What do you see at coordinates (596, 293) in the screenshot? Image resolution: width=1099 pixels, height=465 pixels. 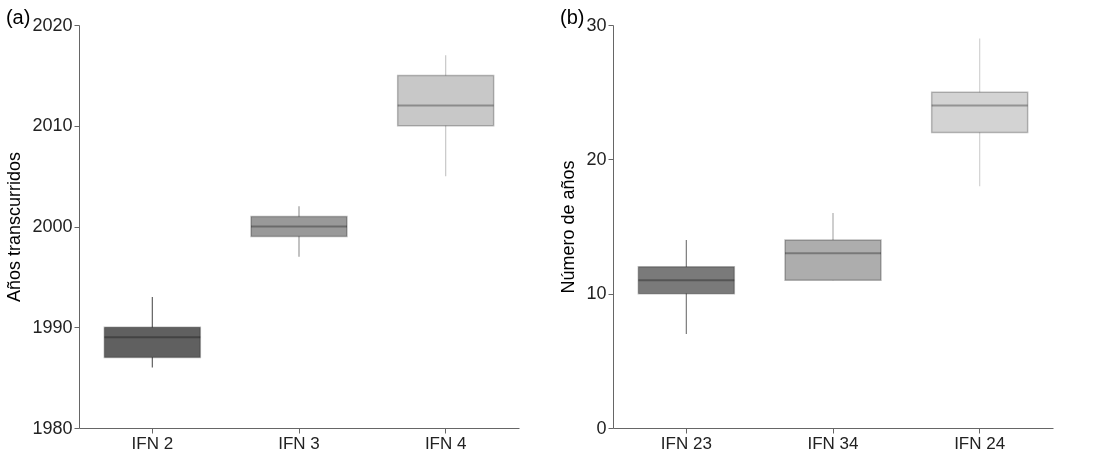 I see `y-tick-label: 10` at bounding box center [596, 293].